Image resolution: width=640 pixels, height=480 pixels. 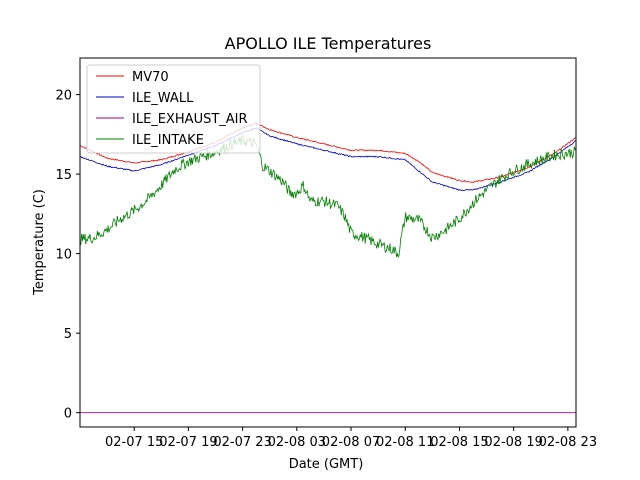 I want to click on legend-entry-label: ILE_EXHAUST_AIR, so click(x=190, y=119).